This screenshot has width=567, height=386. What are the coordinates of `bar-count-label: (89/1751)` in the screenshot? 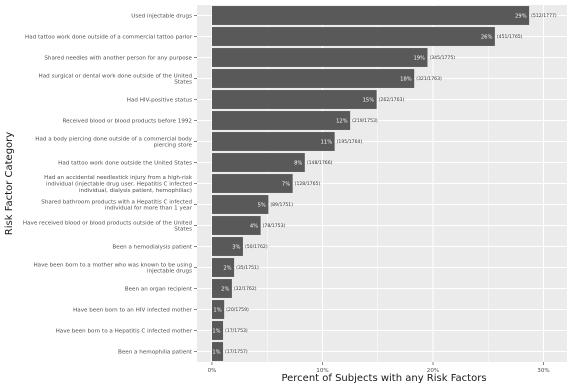 It's located at (281, 205).